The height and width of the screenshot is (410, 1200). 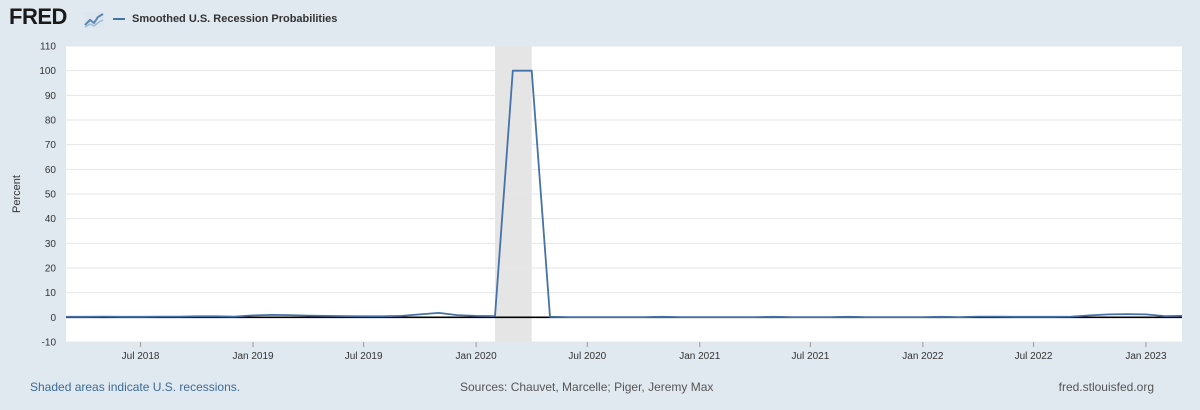 I want to click on y-axis-ticks: -10 0 10 20 30 40 50 60 70 80 90 100 110, so click(x=47, y=195).